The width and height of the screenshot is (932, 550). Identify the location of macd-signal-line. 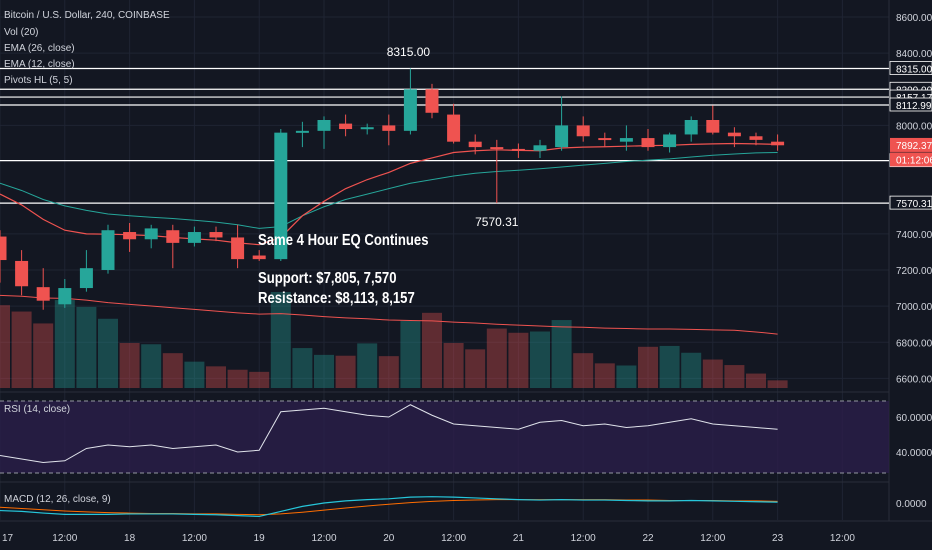
(389, 507).